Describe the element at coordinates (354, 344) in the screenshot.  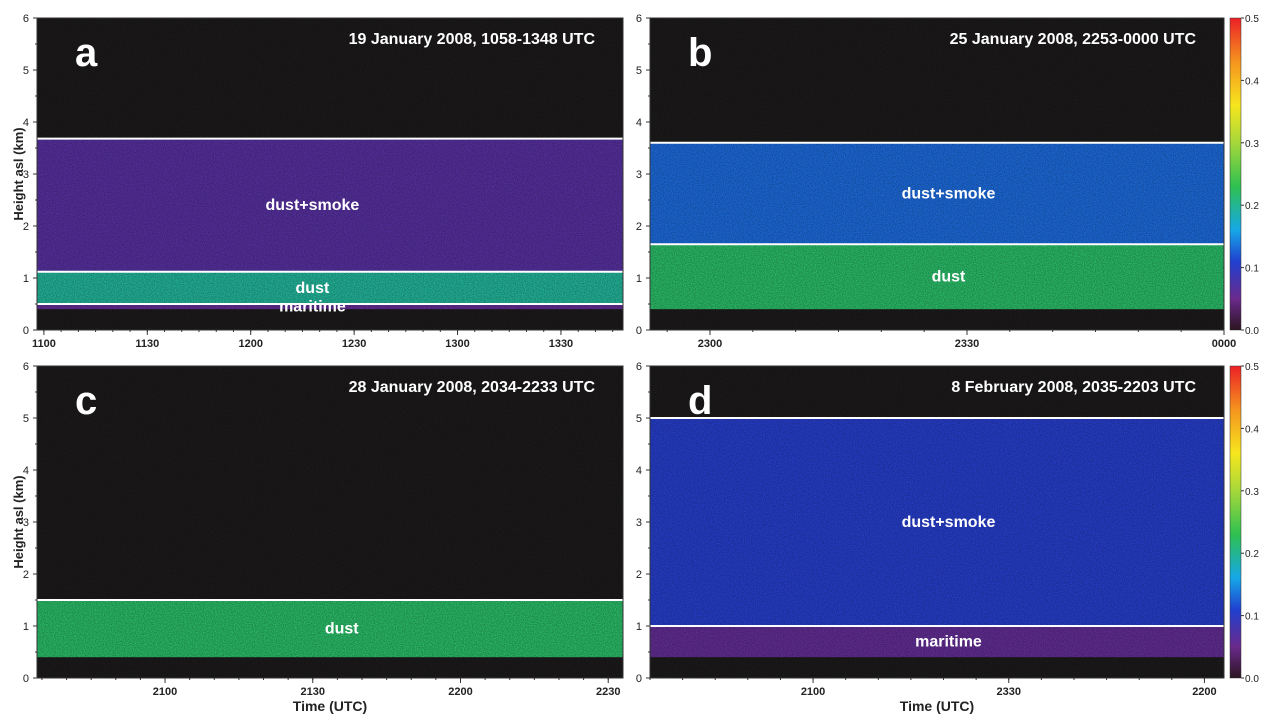
I see `x-tick-label: 1230` at that location.